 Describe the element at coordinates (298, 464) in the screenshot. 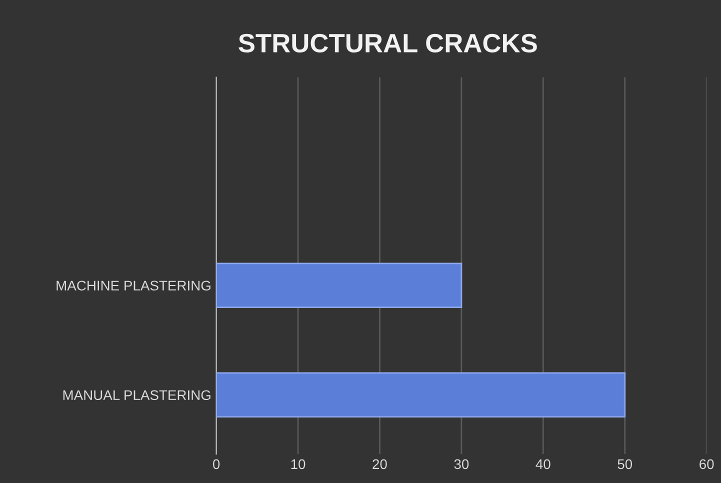

I see `x-tick-label: 10` at that location.